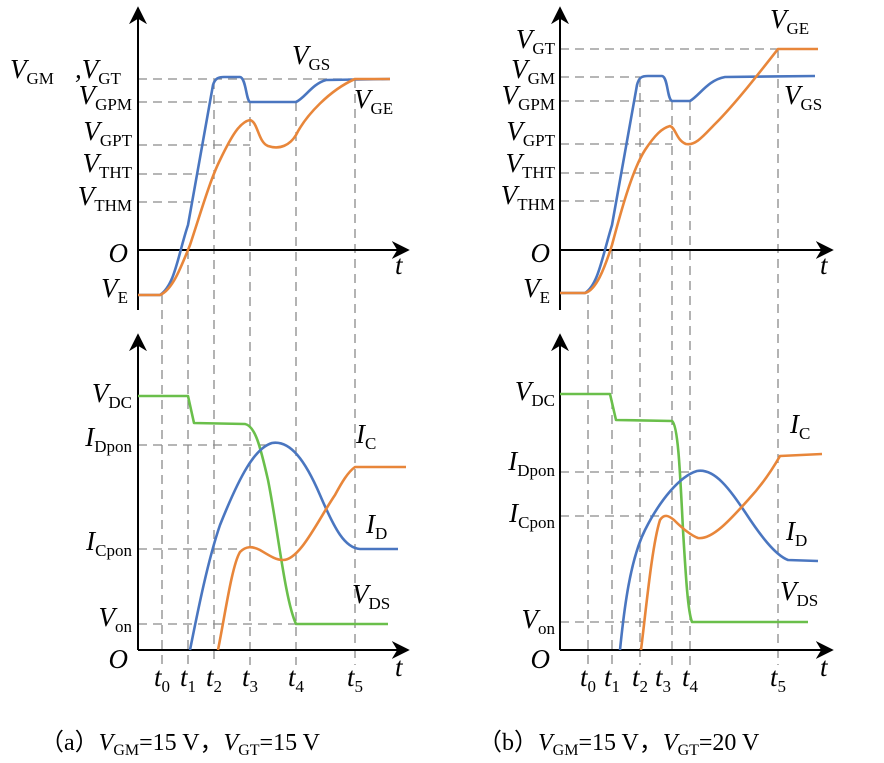  Describe the element at coordinates (399, 667) in the screenshot. I see `panel-a-bottom-t-axis-label: t` at that location.